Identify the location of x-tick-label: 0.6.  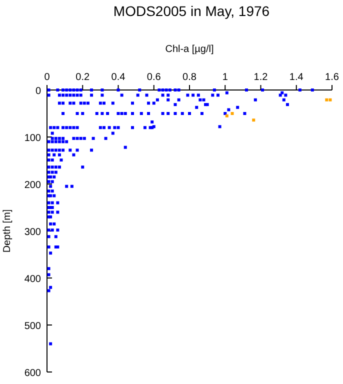
(154, 77).